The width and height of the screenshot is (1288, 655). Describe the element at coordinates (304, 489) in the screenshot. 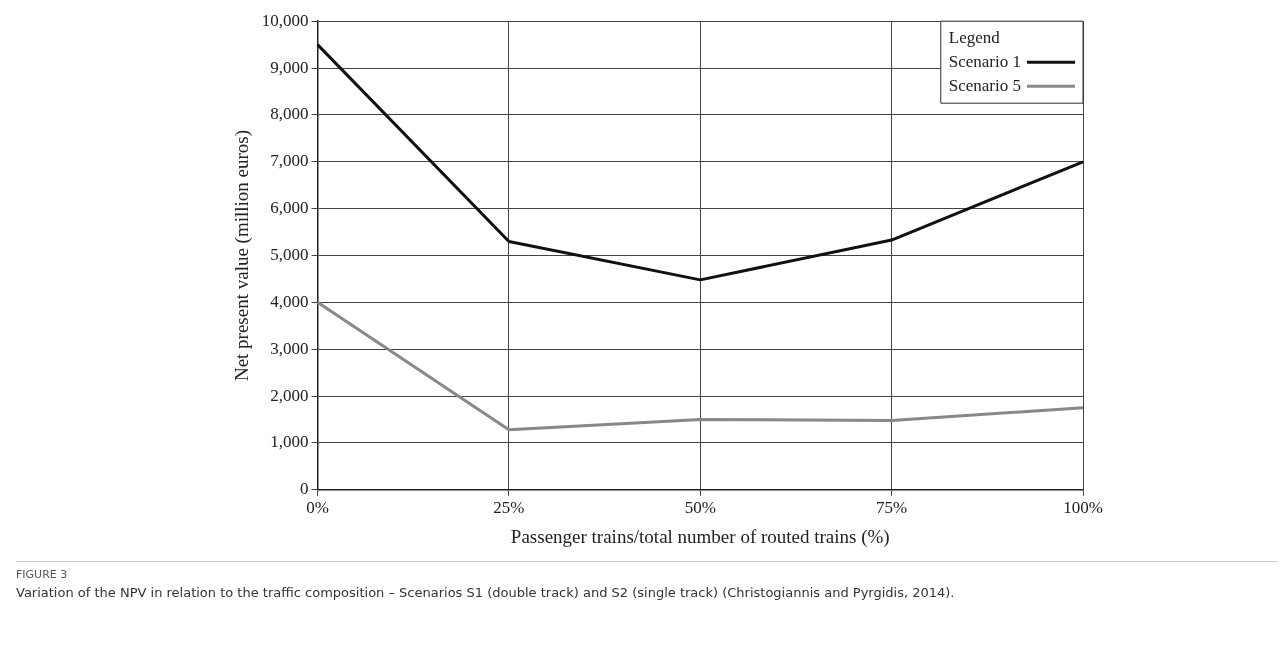

I see `y-tick-label: 0` at that location.